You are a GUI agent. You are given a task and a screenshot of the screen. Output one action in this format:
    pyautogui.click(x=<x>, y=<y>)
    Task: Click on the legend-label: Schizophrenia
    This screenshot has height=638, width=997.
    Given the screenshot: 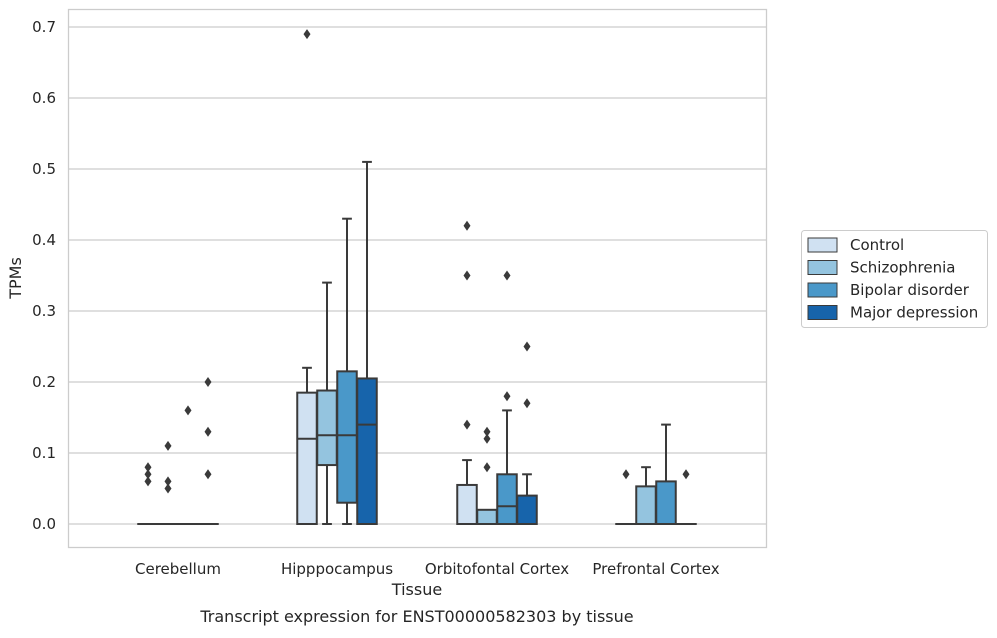 What is the action you would take?
    pyautogui.click(x=902, y=268)
    